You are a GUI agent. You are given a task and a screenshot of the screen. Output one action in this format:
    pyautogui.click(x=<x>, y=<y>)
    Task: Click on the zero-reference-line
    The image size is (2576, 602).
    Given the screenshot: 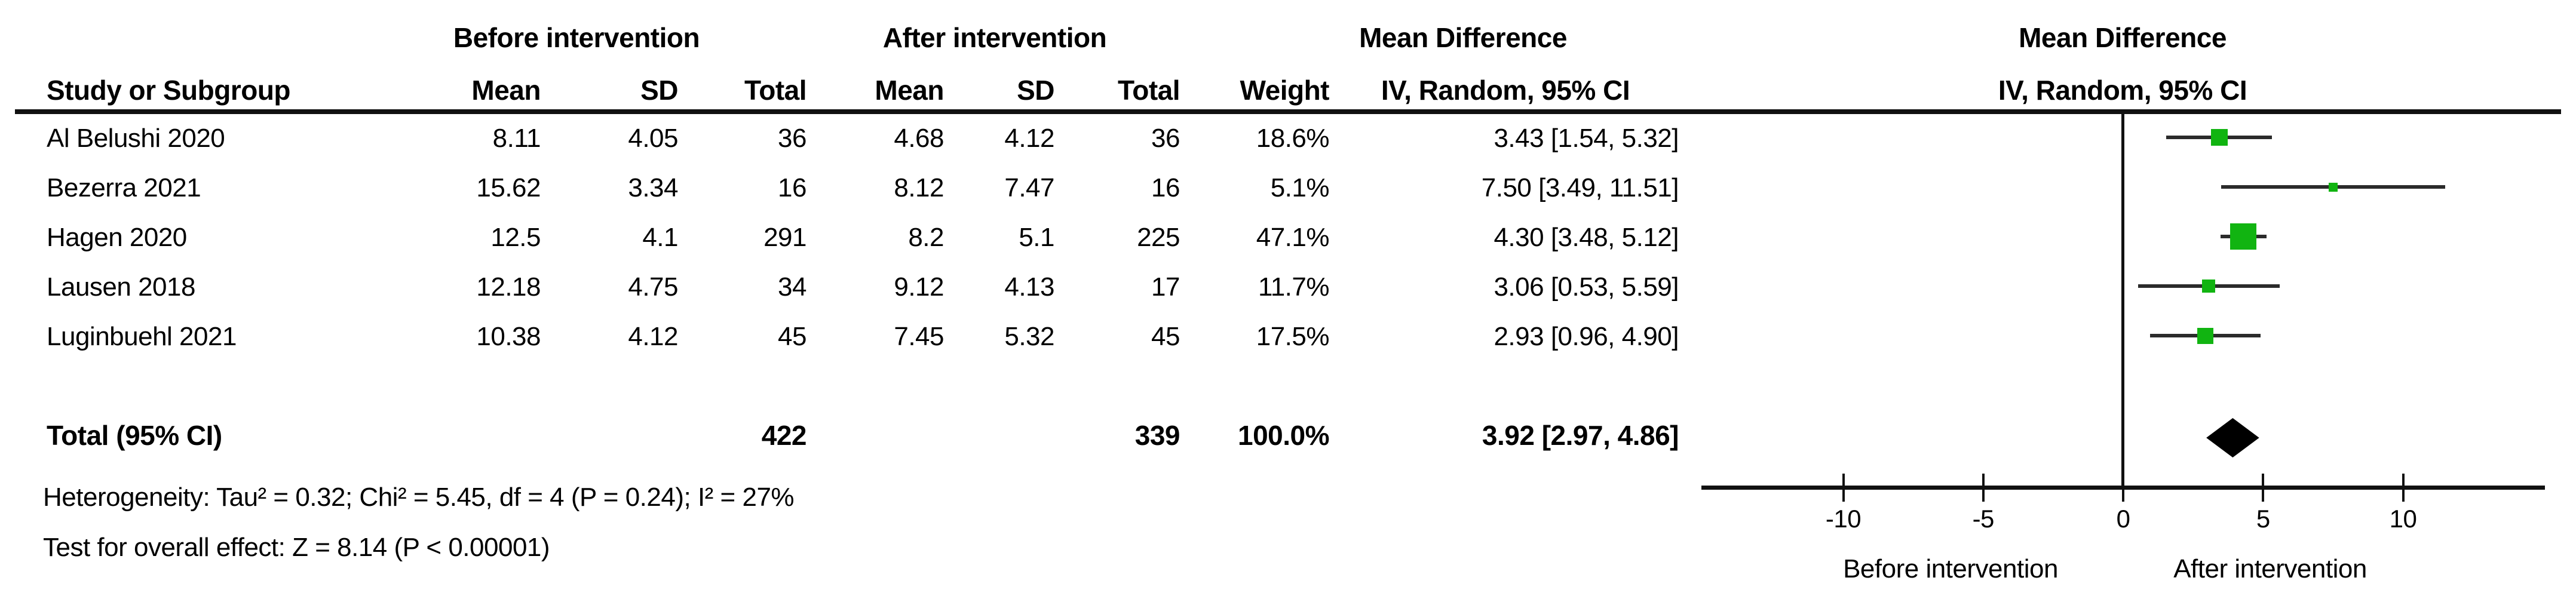 What is the action you would take?
    pyautogui.click(x=2122, y=301)
    